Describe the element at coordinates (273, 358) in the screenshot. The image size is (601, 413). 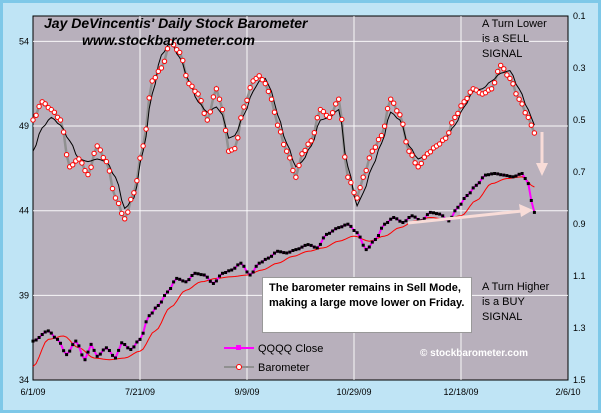
I see `legend: QQQQ Close Barometer` at that location.